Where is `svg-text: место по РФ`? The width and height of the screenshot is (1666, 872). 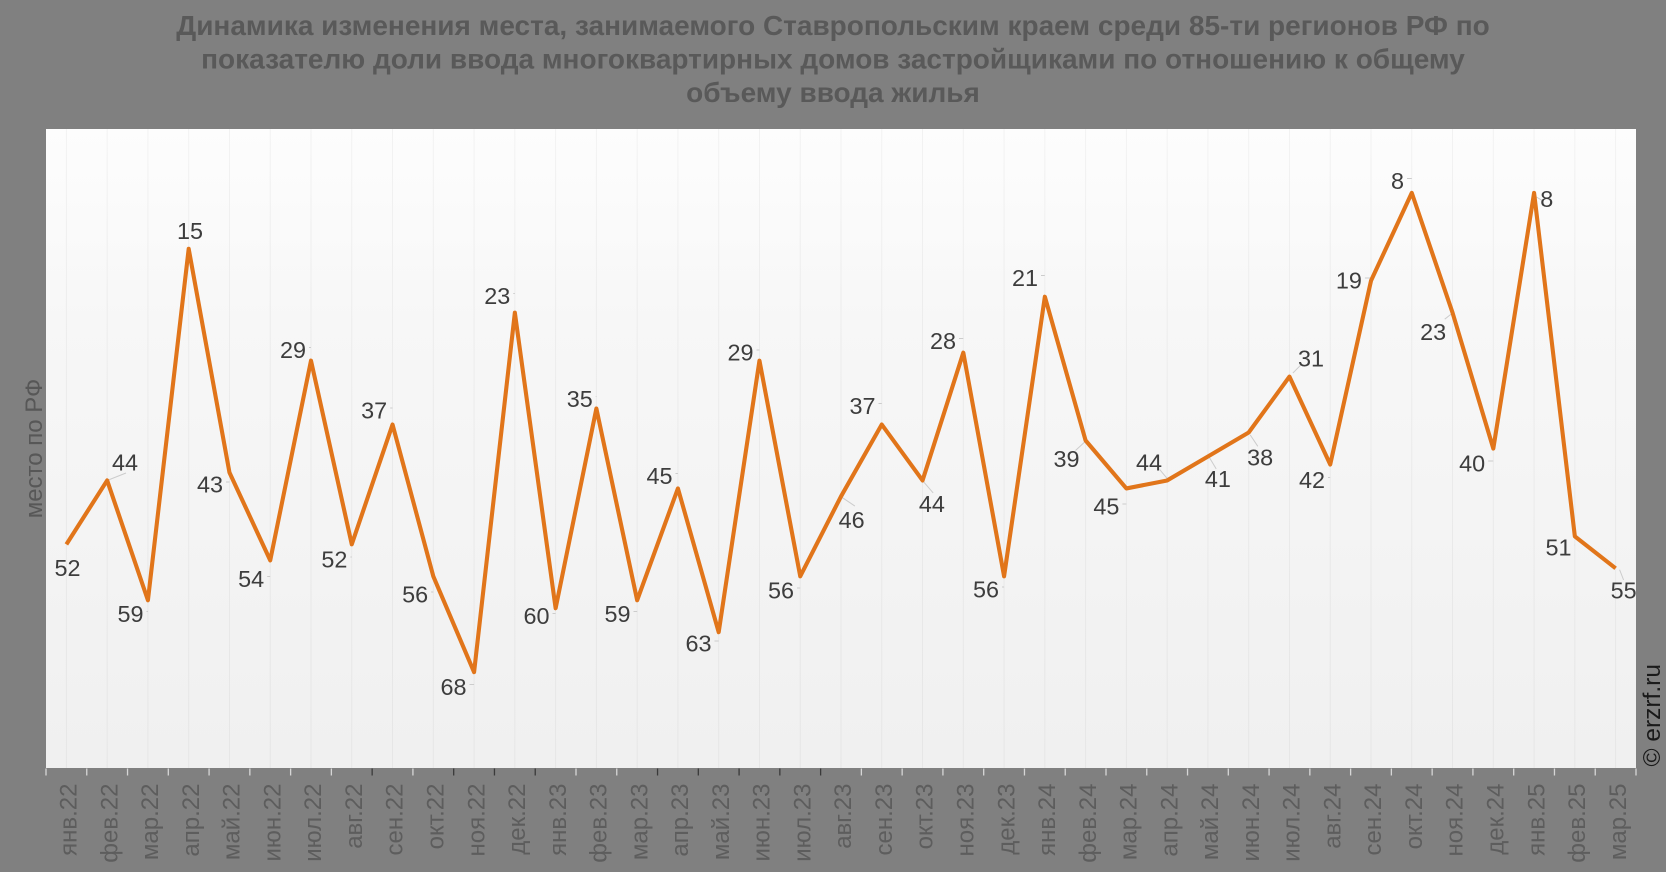
svg-text: место по РФ is located at coordinates (34, 449).